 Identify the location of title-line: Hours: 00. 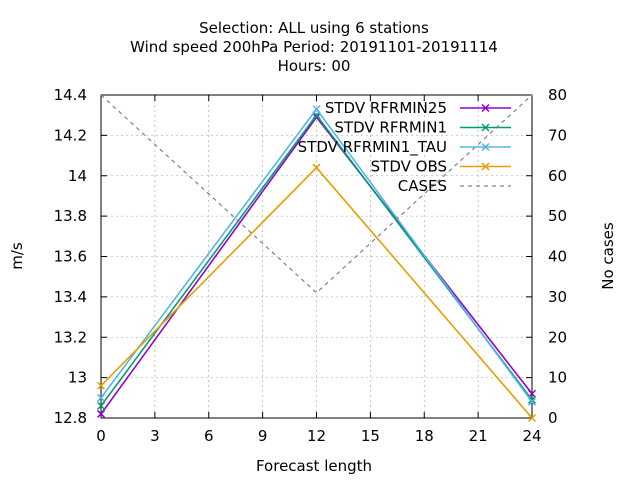
(314, 66).